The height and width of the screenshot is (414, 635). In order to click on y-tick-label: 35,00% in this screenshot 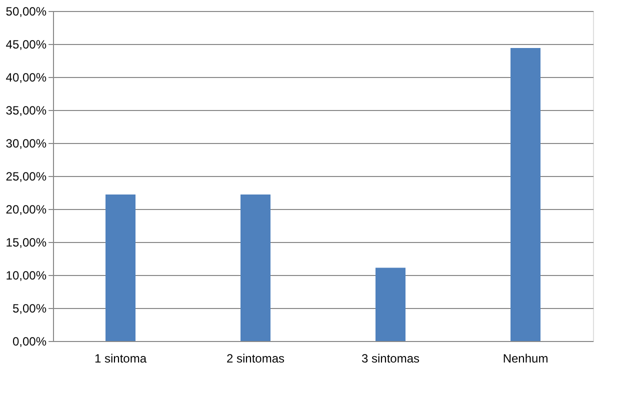, I will do `click(26, 111)`.